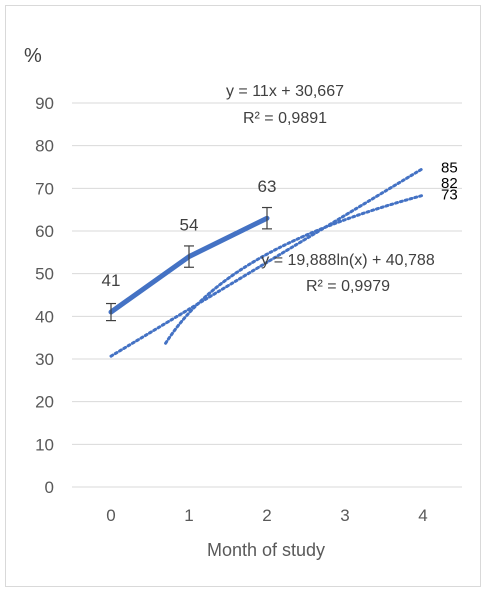 This screenshot has height=592, width=486. Describe the element at coordinates (422, 515) in the screenshot. I see `x-tick-4: 4` at that location.